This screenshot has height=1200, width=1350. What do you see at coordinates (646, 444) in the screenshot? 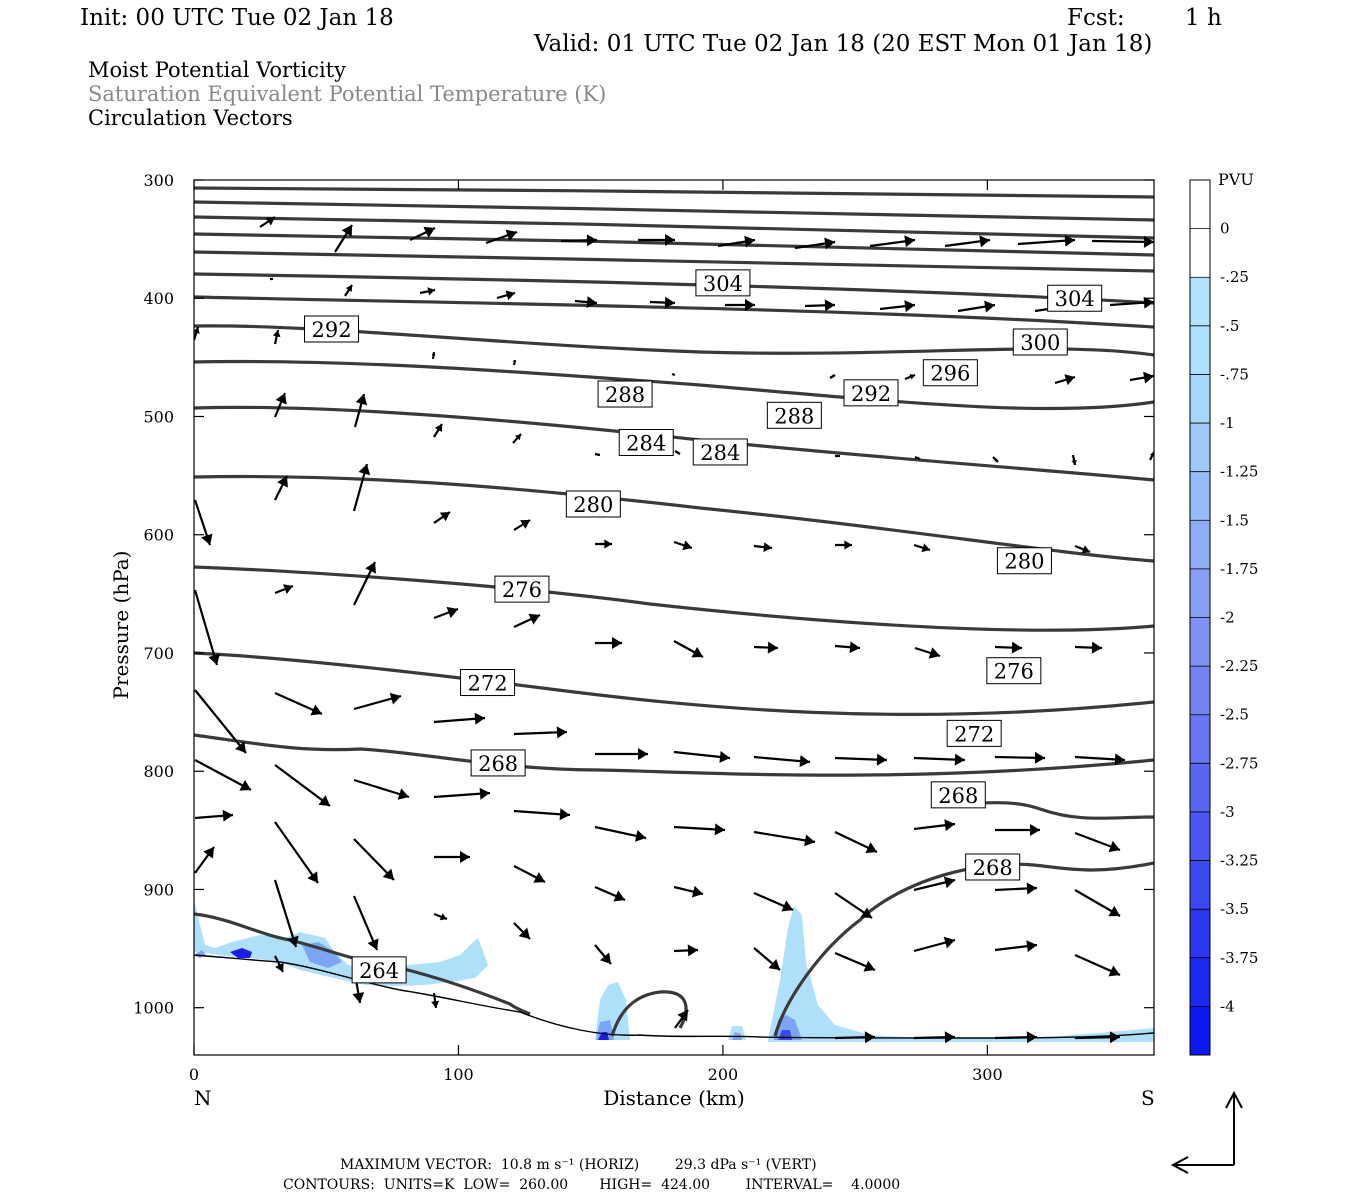
I see `contour-label: 284` at bounding box center [646, 444].